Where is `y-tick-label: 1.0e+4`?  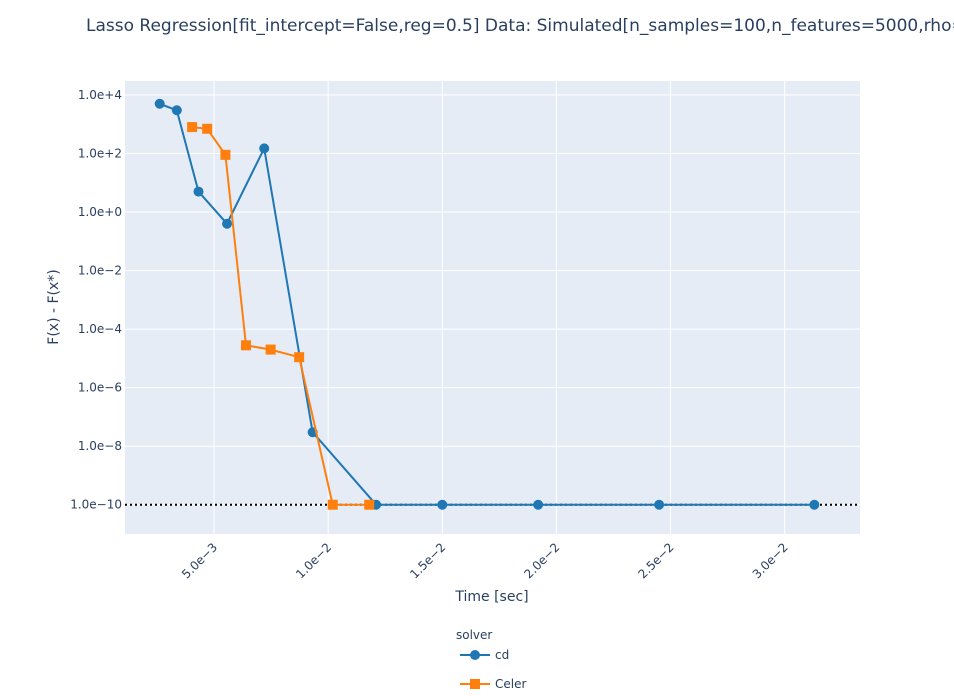 y-tick-label: 1.0e+4 is located at coordinates (100, 95).